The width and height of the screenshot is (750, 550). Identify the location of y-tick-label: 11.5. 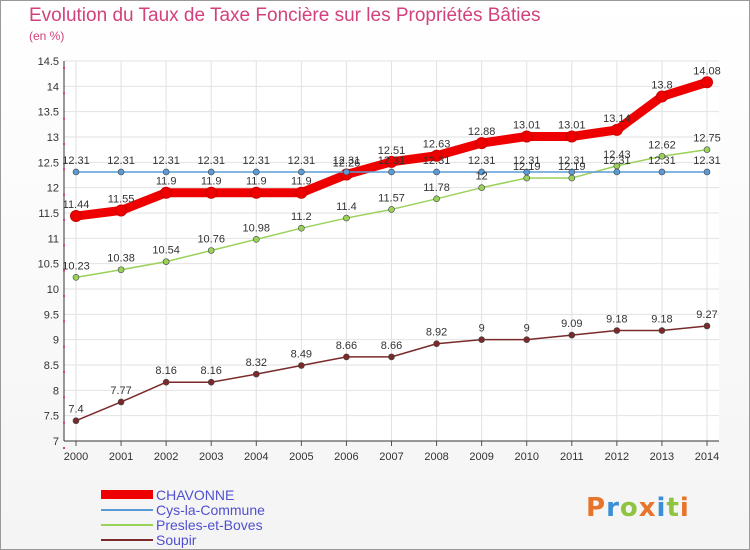
(48, 214).